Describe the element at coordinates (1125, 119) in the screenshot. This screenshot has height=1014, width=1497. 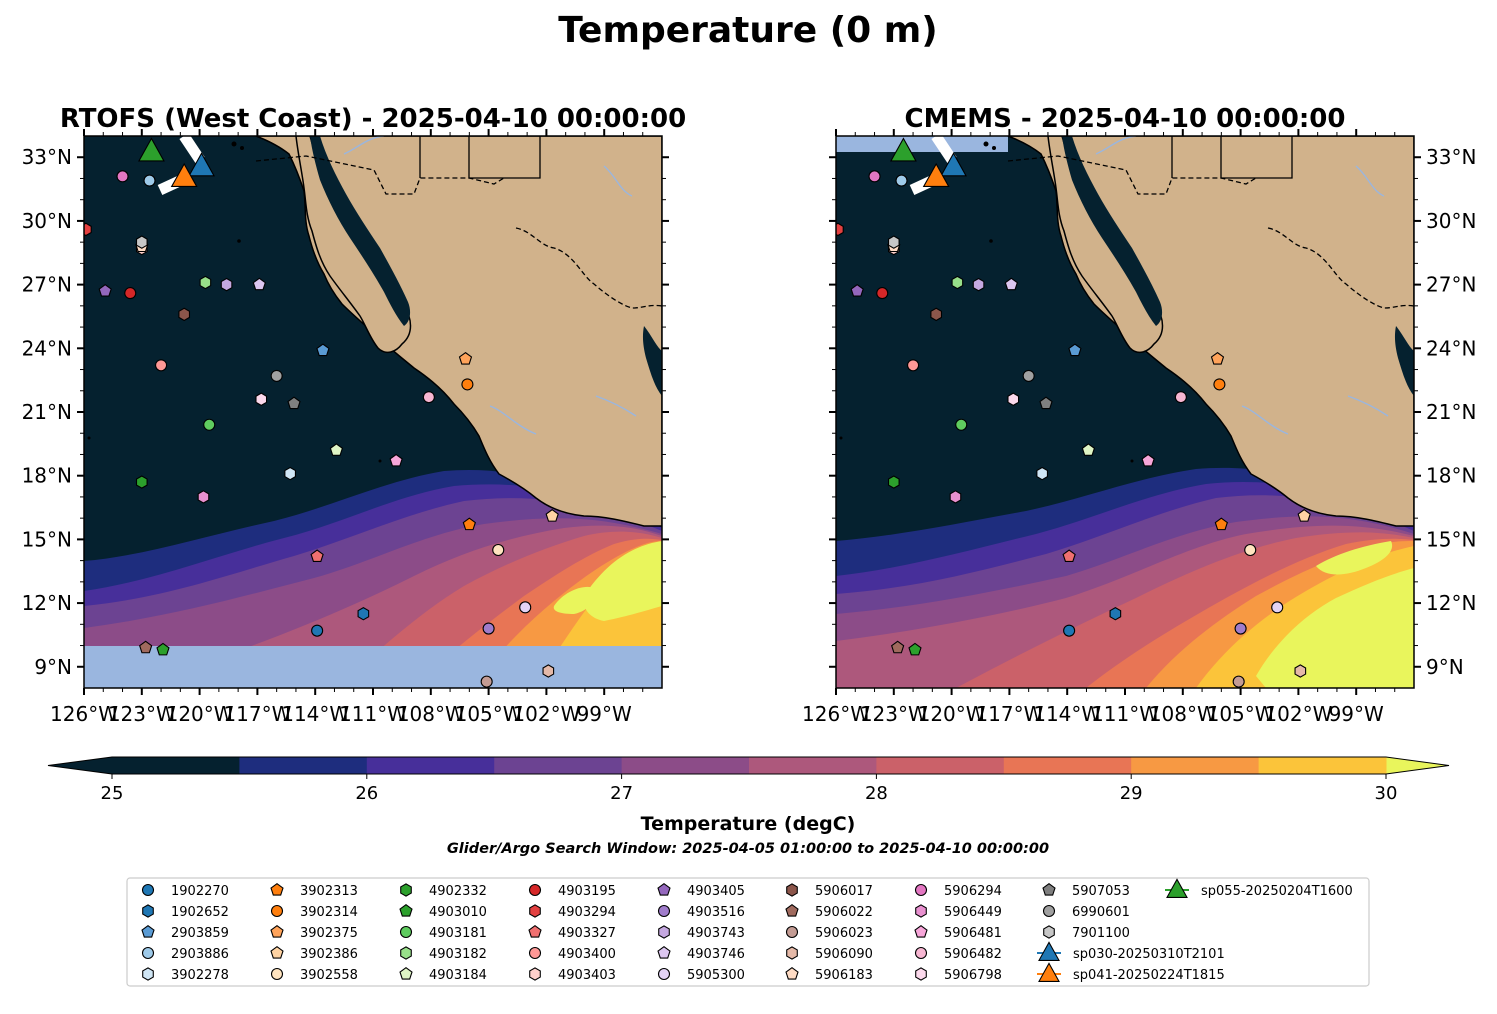
I see `panel-title-cmems: CMEMS - 2025-04-10 00:00:00` at that location.